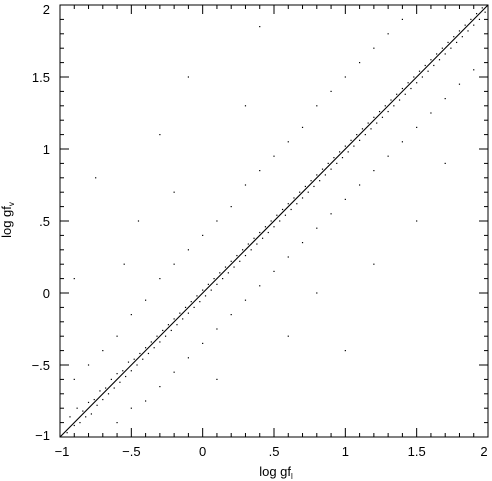  I want to click on y-tick-label: 1, so click(46, 149).